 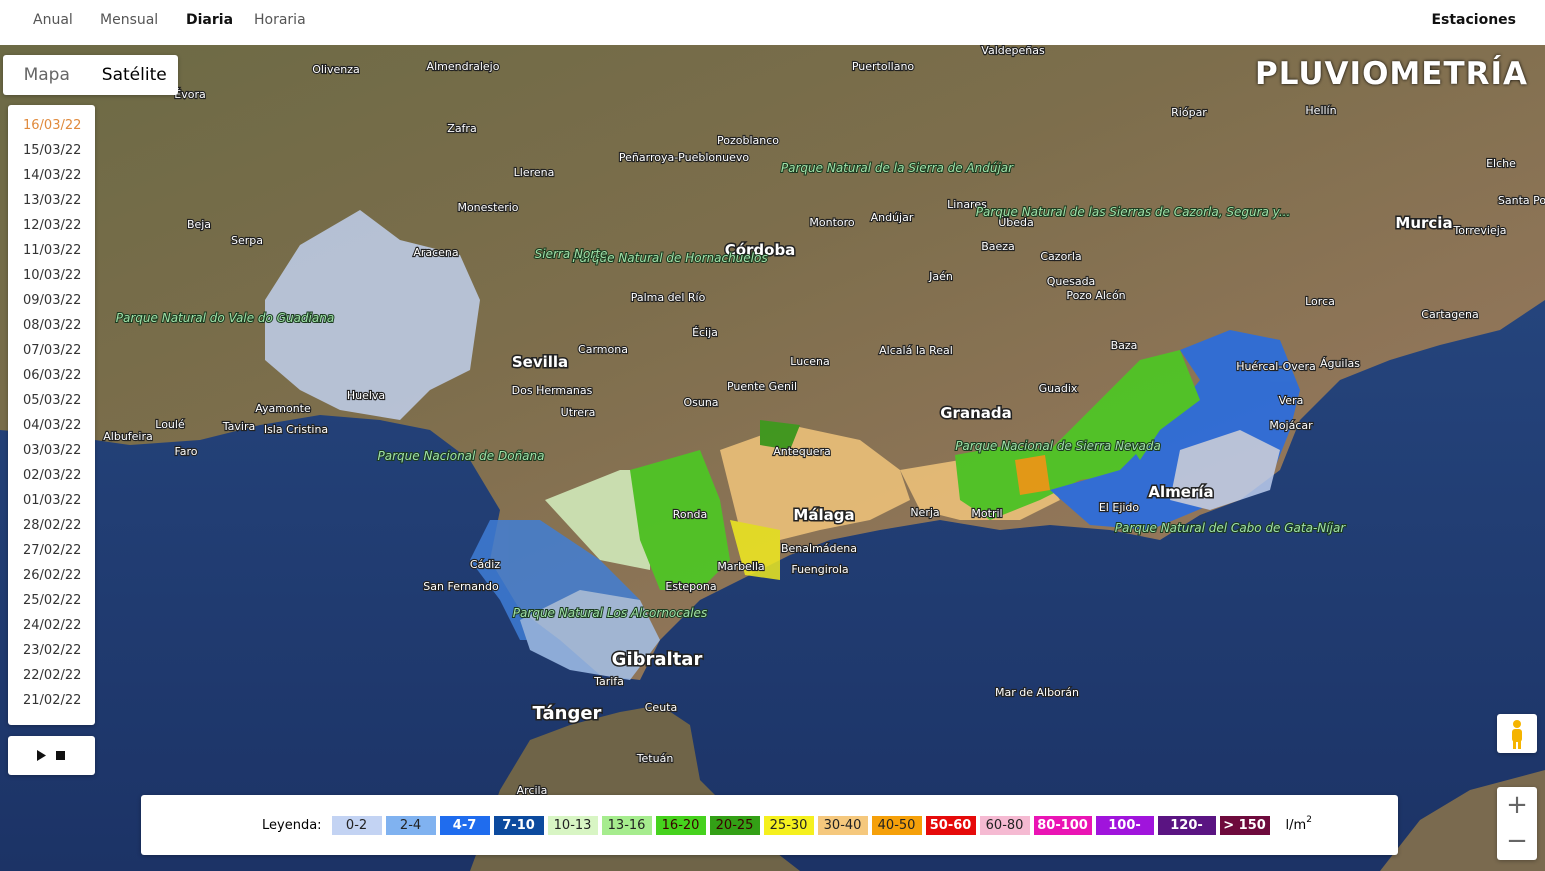 What do you see at coordinates (655, 758) in the screenshot?
I see `map-place-label: Tetuán` at bounding box center [655, 758].